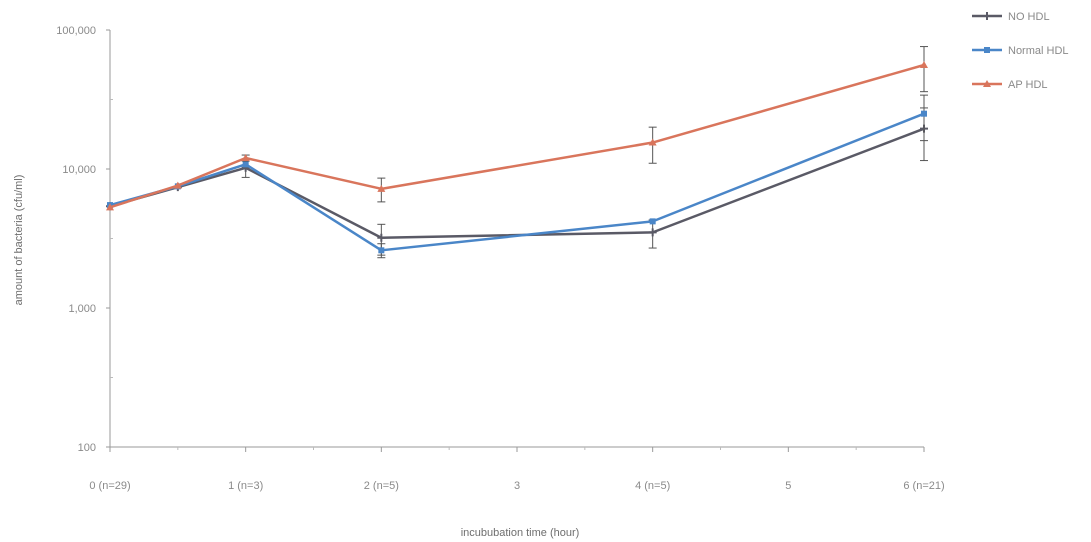 The width and height of the screenshot is (1091, 542). What do you see at coordinates (245, 486) in the screenshot?
I see `x-tick-label: 1 (n=3)` at bounding box center [245, 486].